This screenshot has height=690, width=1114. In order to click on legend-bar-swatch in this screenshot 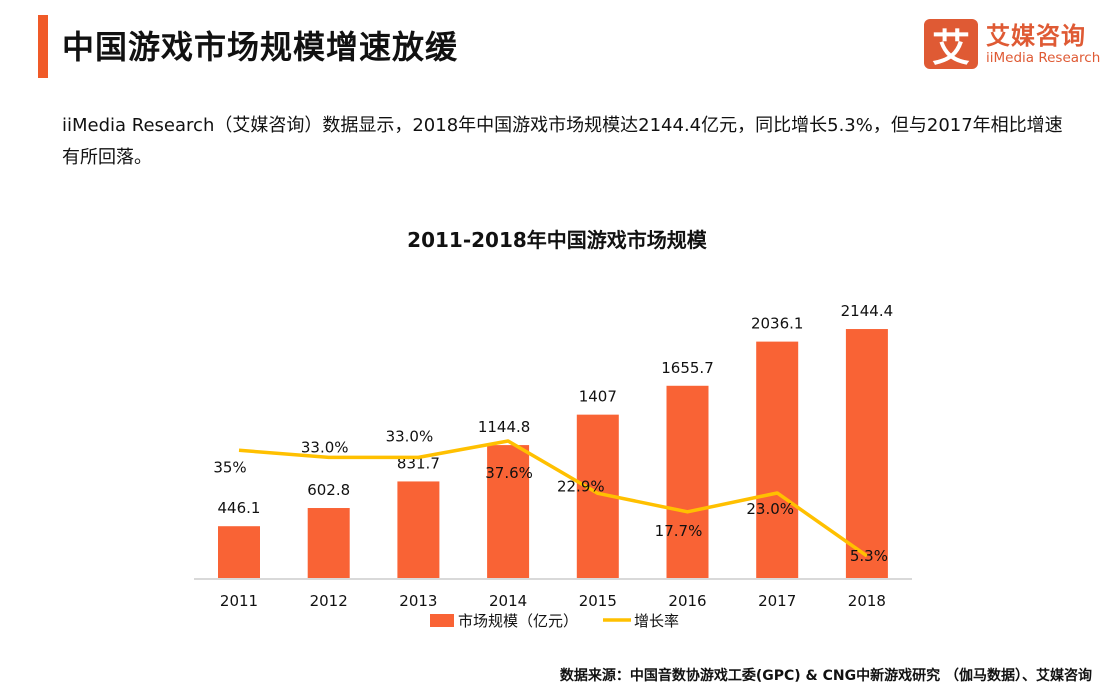, I will do `click(442, 620)`.